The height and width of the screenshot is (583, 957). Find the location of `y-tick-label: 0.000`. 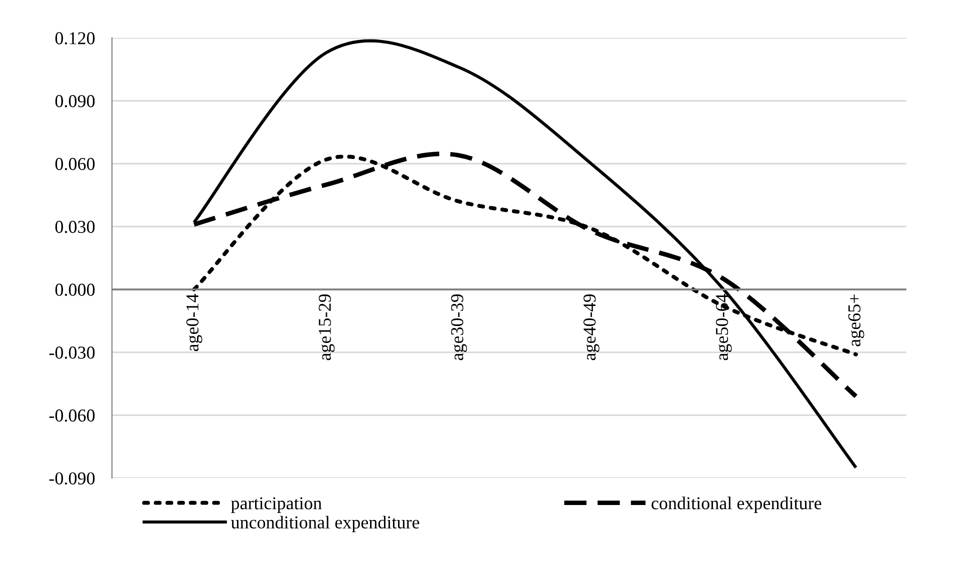

y-tick-label: 0.000 is located at coordinates (75, 290).